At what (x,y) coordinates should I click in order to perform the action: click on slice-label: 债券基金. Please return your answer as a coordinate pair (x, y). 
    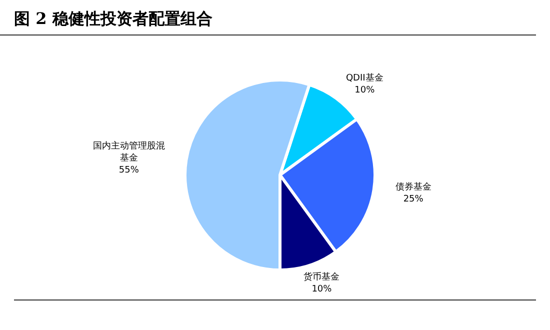
    Looking at the image, I should click on (413, 187).